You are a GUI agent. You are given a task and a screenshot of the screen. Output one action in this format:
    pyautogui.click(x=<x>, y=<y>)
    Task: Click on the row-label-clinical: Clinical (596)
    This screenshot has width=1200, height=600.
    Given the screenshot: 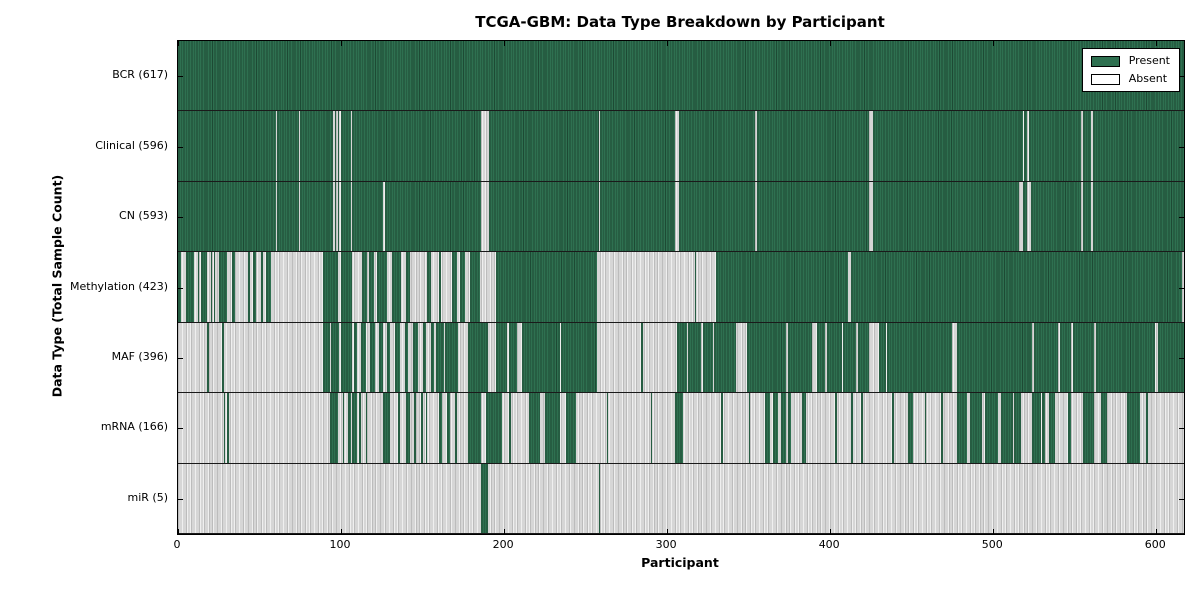 What is the action you would take?
    pyautogui.click(x=131, y=145)
    